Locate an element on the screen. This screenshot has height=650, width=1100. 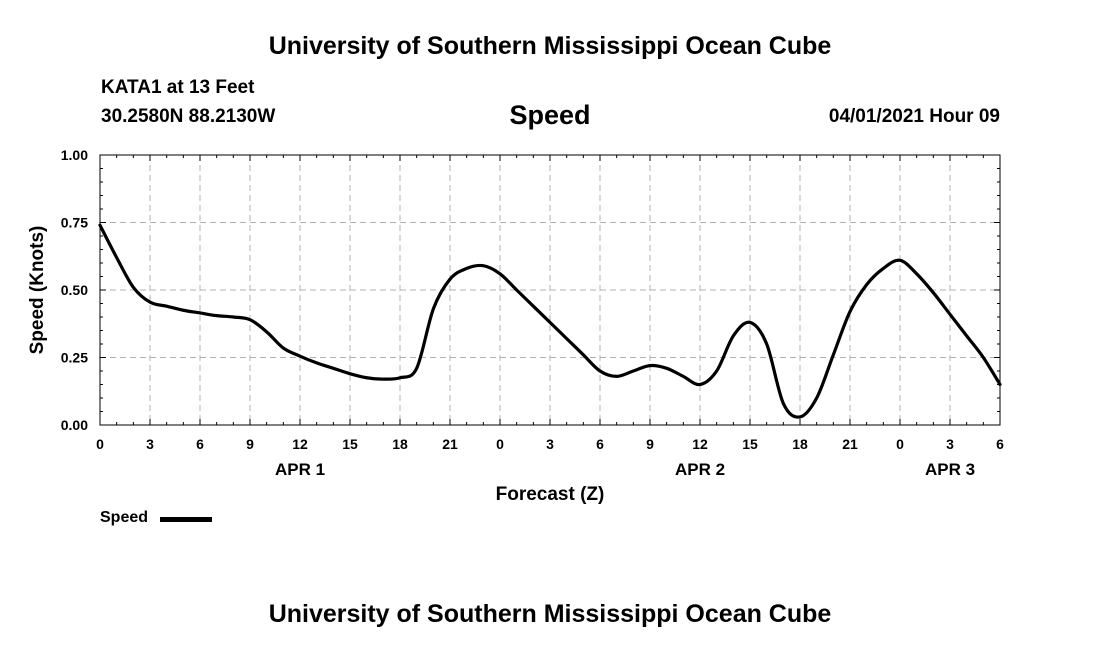
date-label: APR 3 is located at coordinates (950, 469).